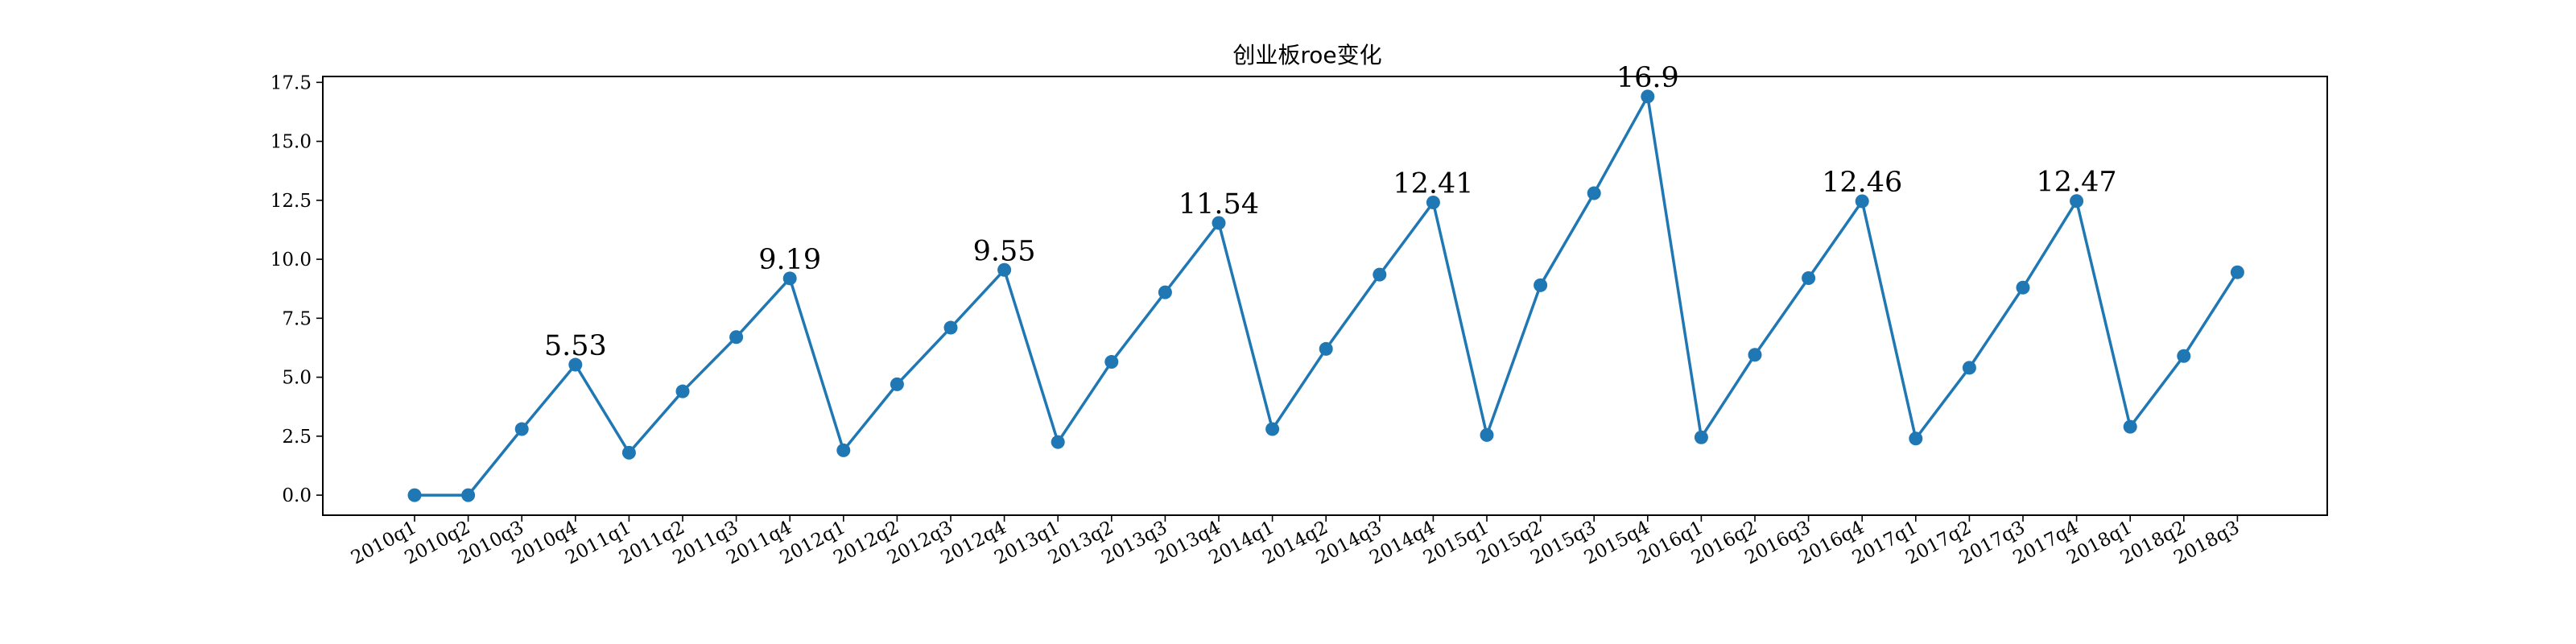 This screenshot has width=2576, height=644. Describe the element at coordinates (1306, 55) in the screenshot. I see `chart-title: 创业板roe变化` at that location.